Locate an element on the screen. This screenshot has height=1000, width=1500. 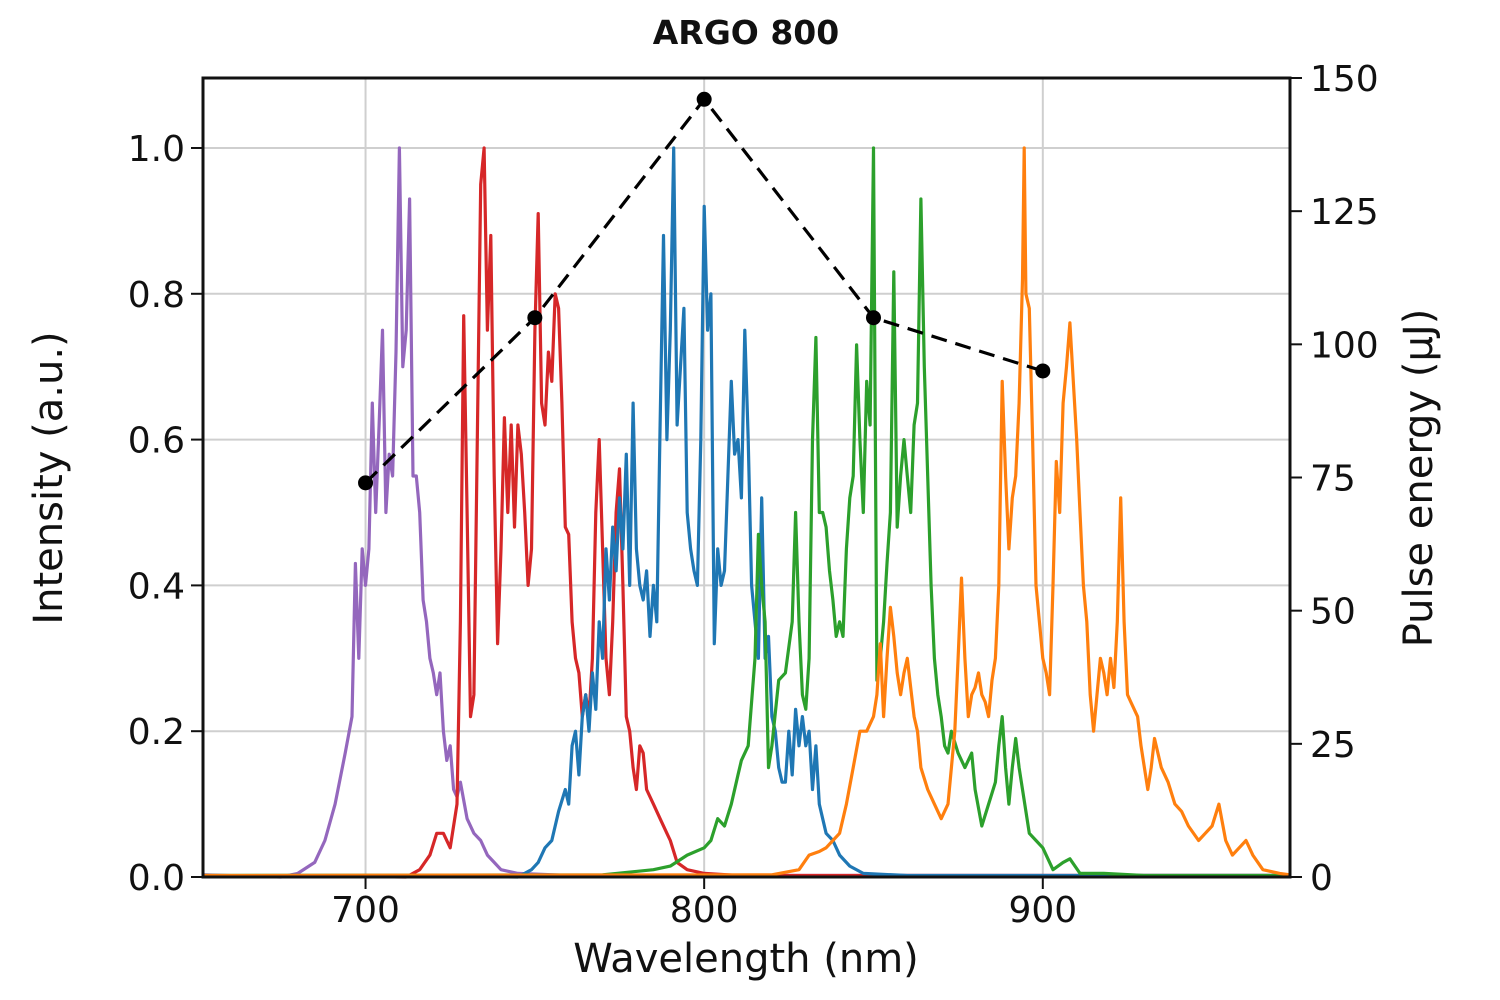
y-tick-label: 0.4 is located at coordinates (156, 586).